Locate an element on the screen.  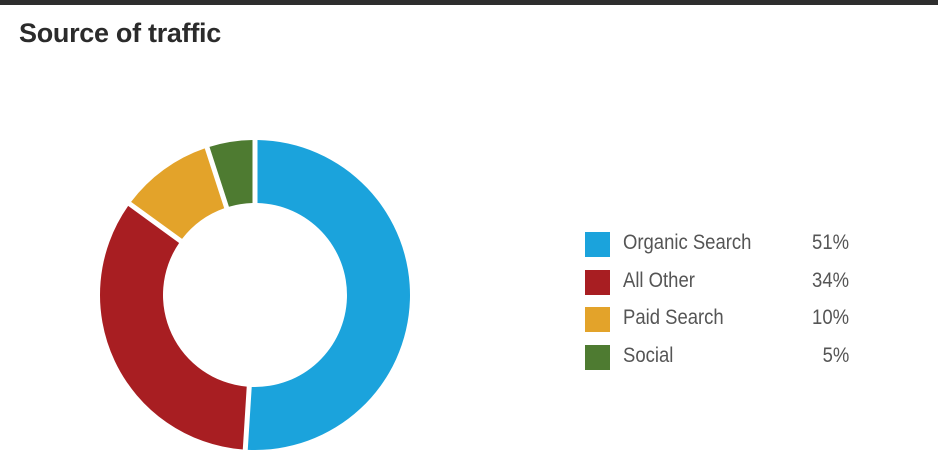
donut-slice-paid-search is located at coordinates (178, 193).